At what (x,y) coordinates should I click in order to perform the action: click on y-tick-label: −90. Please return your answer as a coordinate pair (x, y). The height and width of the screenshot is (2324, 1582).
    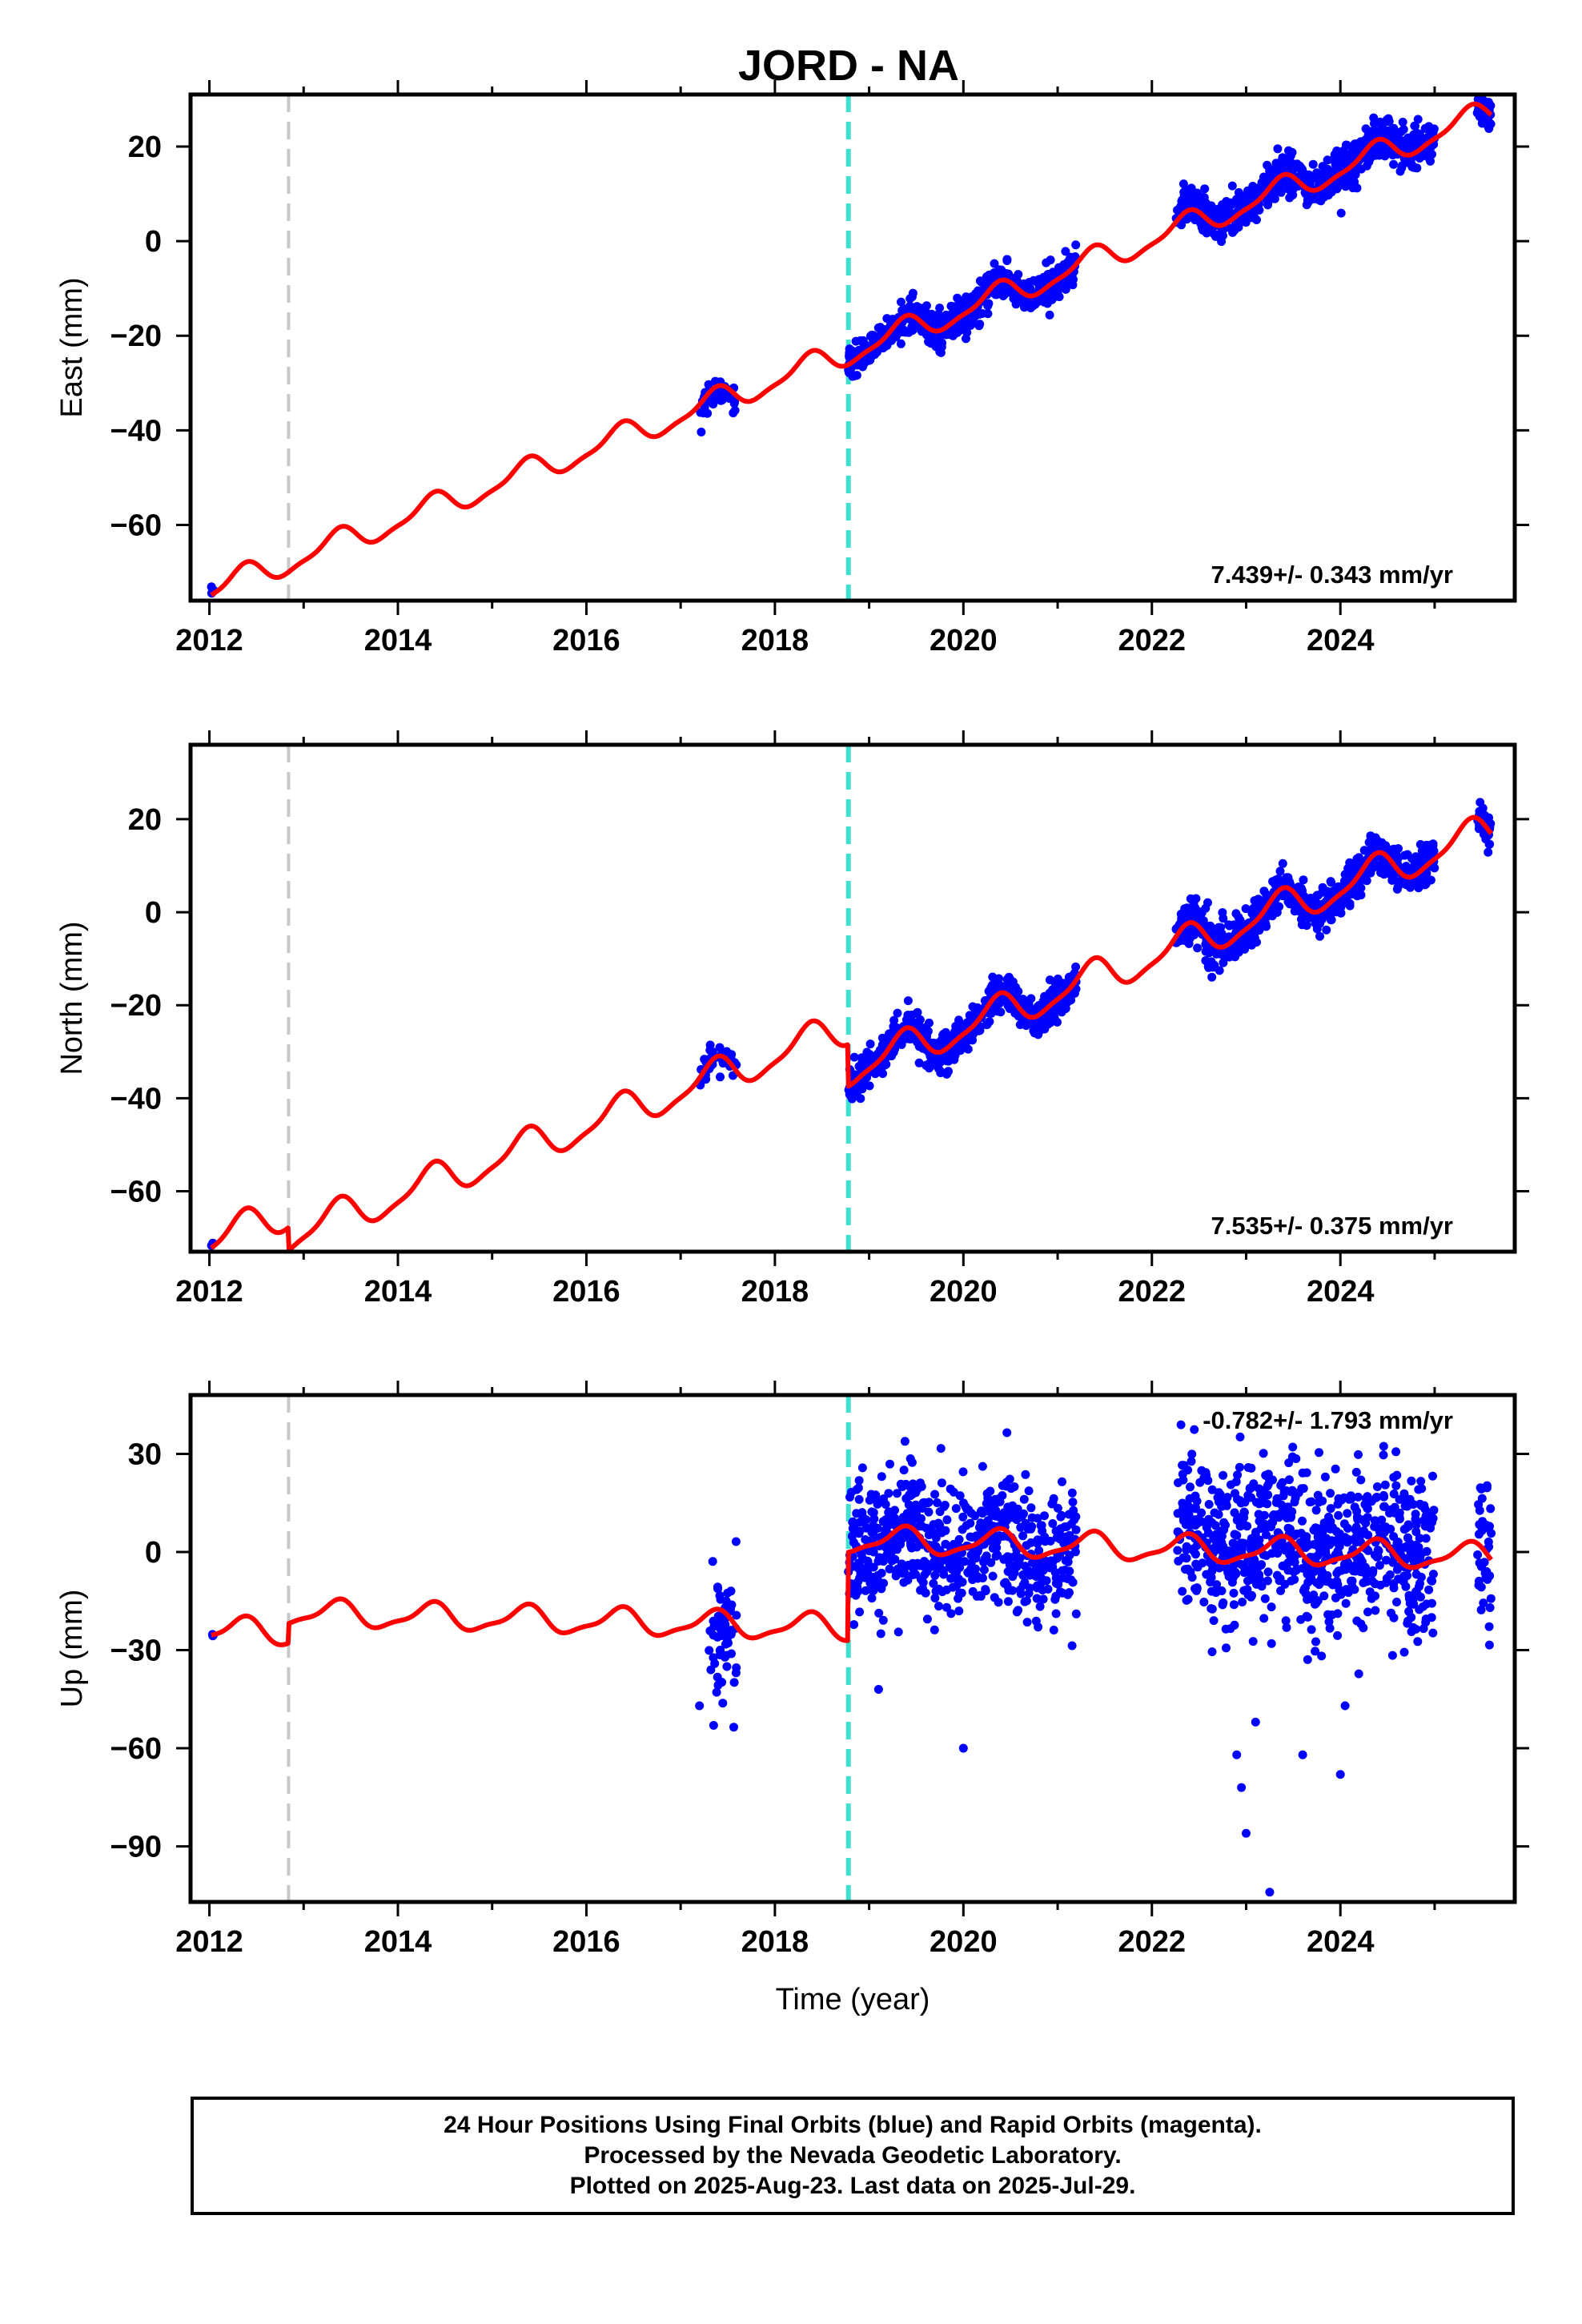
    Looking at the image, I should click on (136, 1847).